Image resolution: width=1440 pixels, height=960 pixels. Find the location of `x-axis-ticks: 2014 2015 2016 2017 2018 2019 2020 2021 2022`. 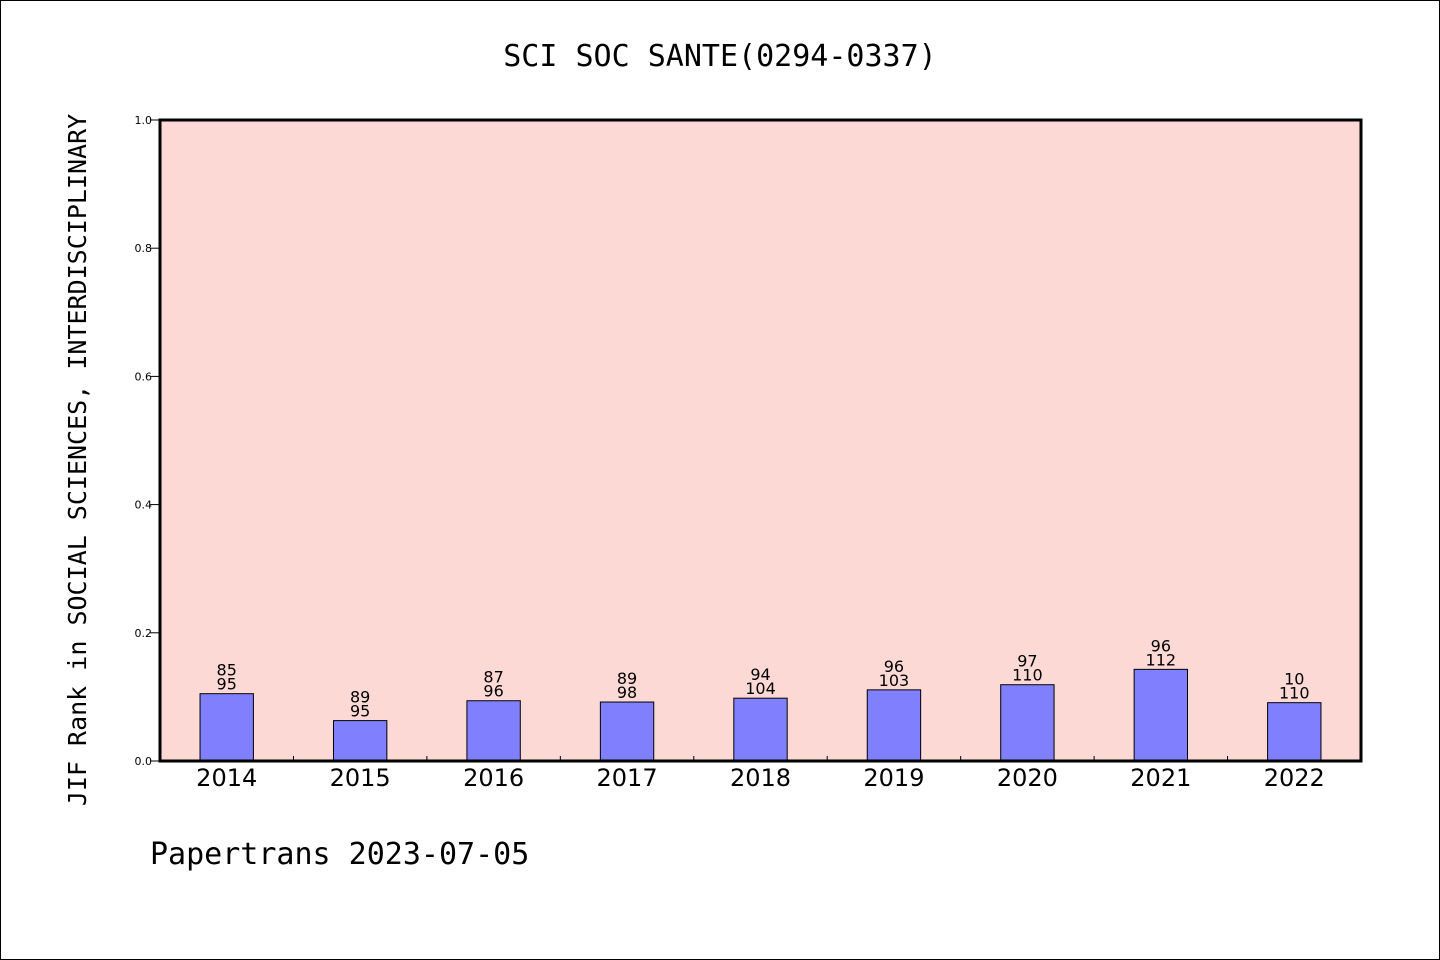

x-axis-ticks: 2014 2015 2016 2017 2018 2019 2020 2021 2022 is located at coordinates (760, 774).